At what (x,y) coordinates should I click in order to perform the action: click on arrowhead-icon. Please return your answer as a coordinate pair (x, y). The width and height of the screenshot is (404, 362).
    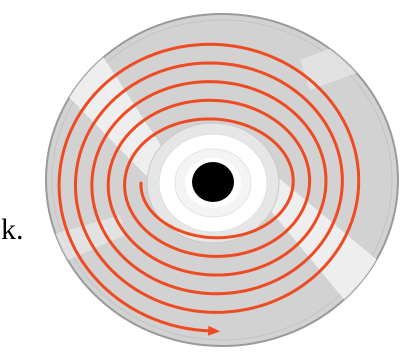
    Looking at the image, I should click on (214, 330).